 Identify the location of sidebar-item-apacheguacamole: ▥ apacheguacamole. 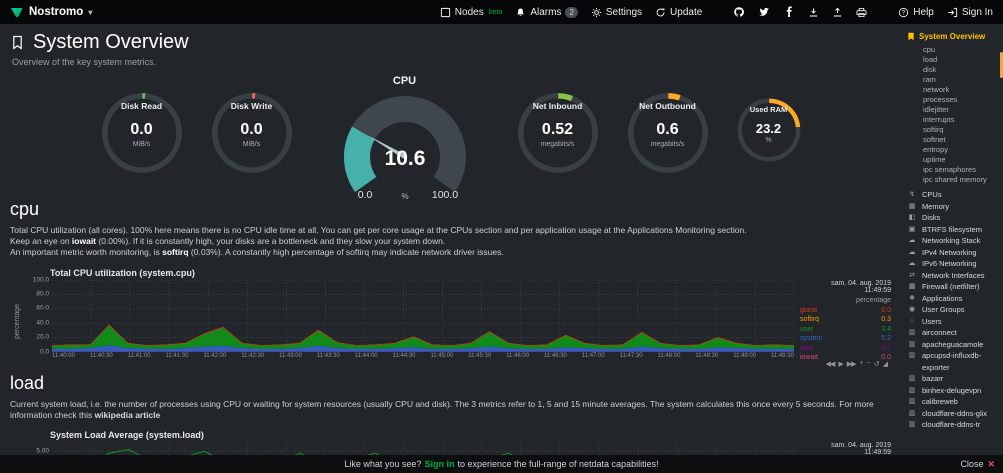
(954, 345).